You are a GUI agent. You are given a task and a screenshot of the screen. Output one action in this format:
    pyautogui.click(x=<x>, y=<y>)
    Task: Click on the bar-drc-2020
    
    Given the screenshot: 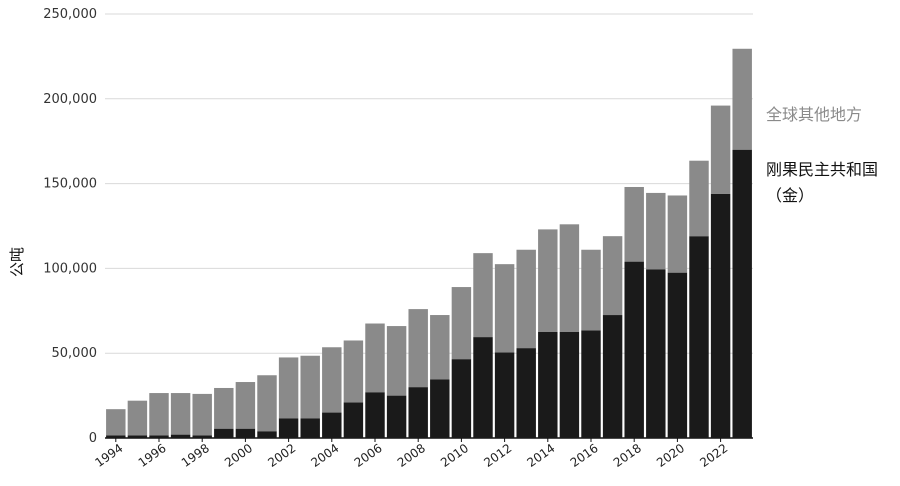 What is the action you would take?
    pyautogui.click(x=677, y=355)
    